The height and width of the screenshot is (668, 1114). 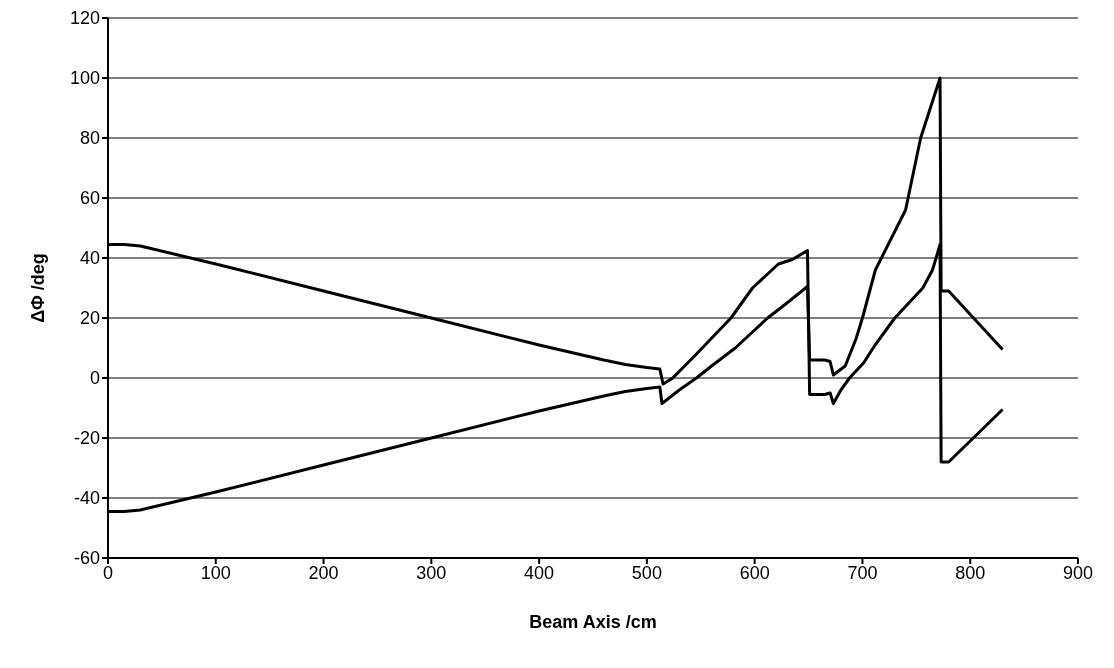 What do you see at coordinates (1078, 572) in the screenshot?
I see `x-tick-label: 900` at bounding box center [1078, 572].